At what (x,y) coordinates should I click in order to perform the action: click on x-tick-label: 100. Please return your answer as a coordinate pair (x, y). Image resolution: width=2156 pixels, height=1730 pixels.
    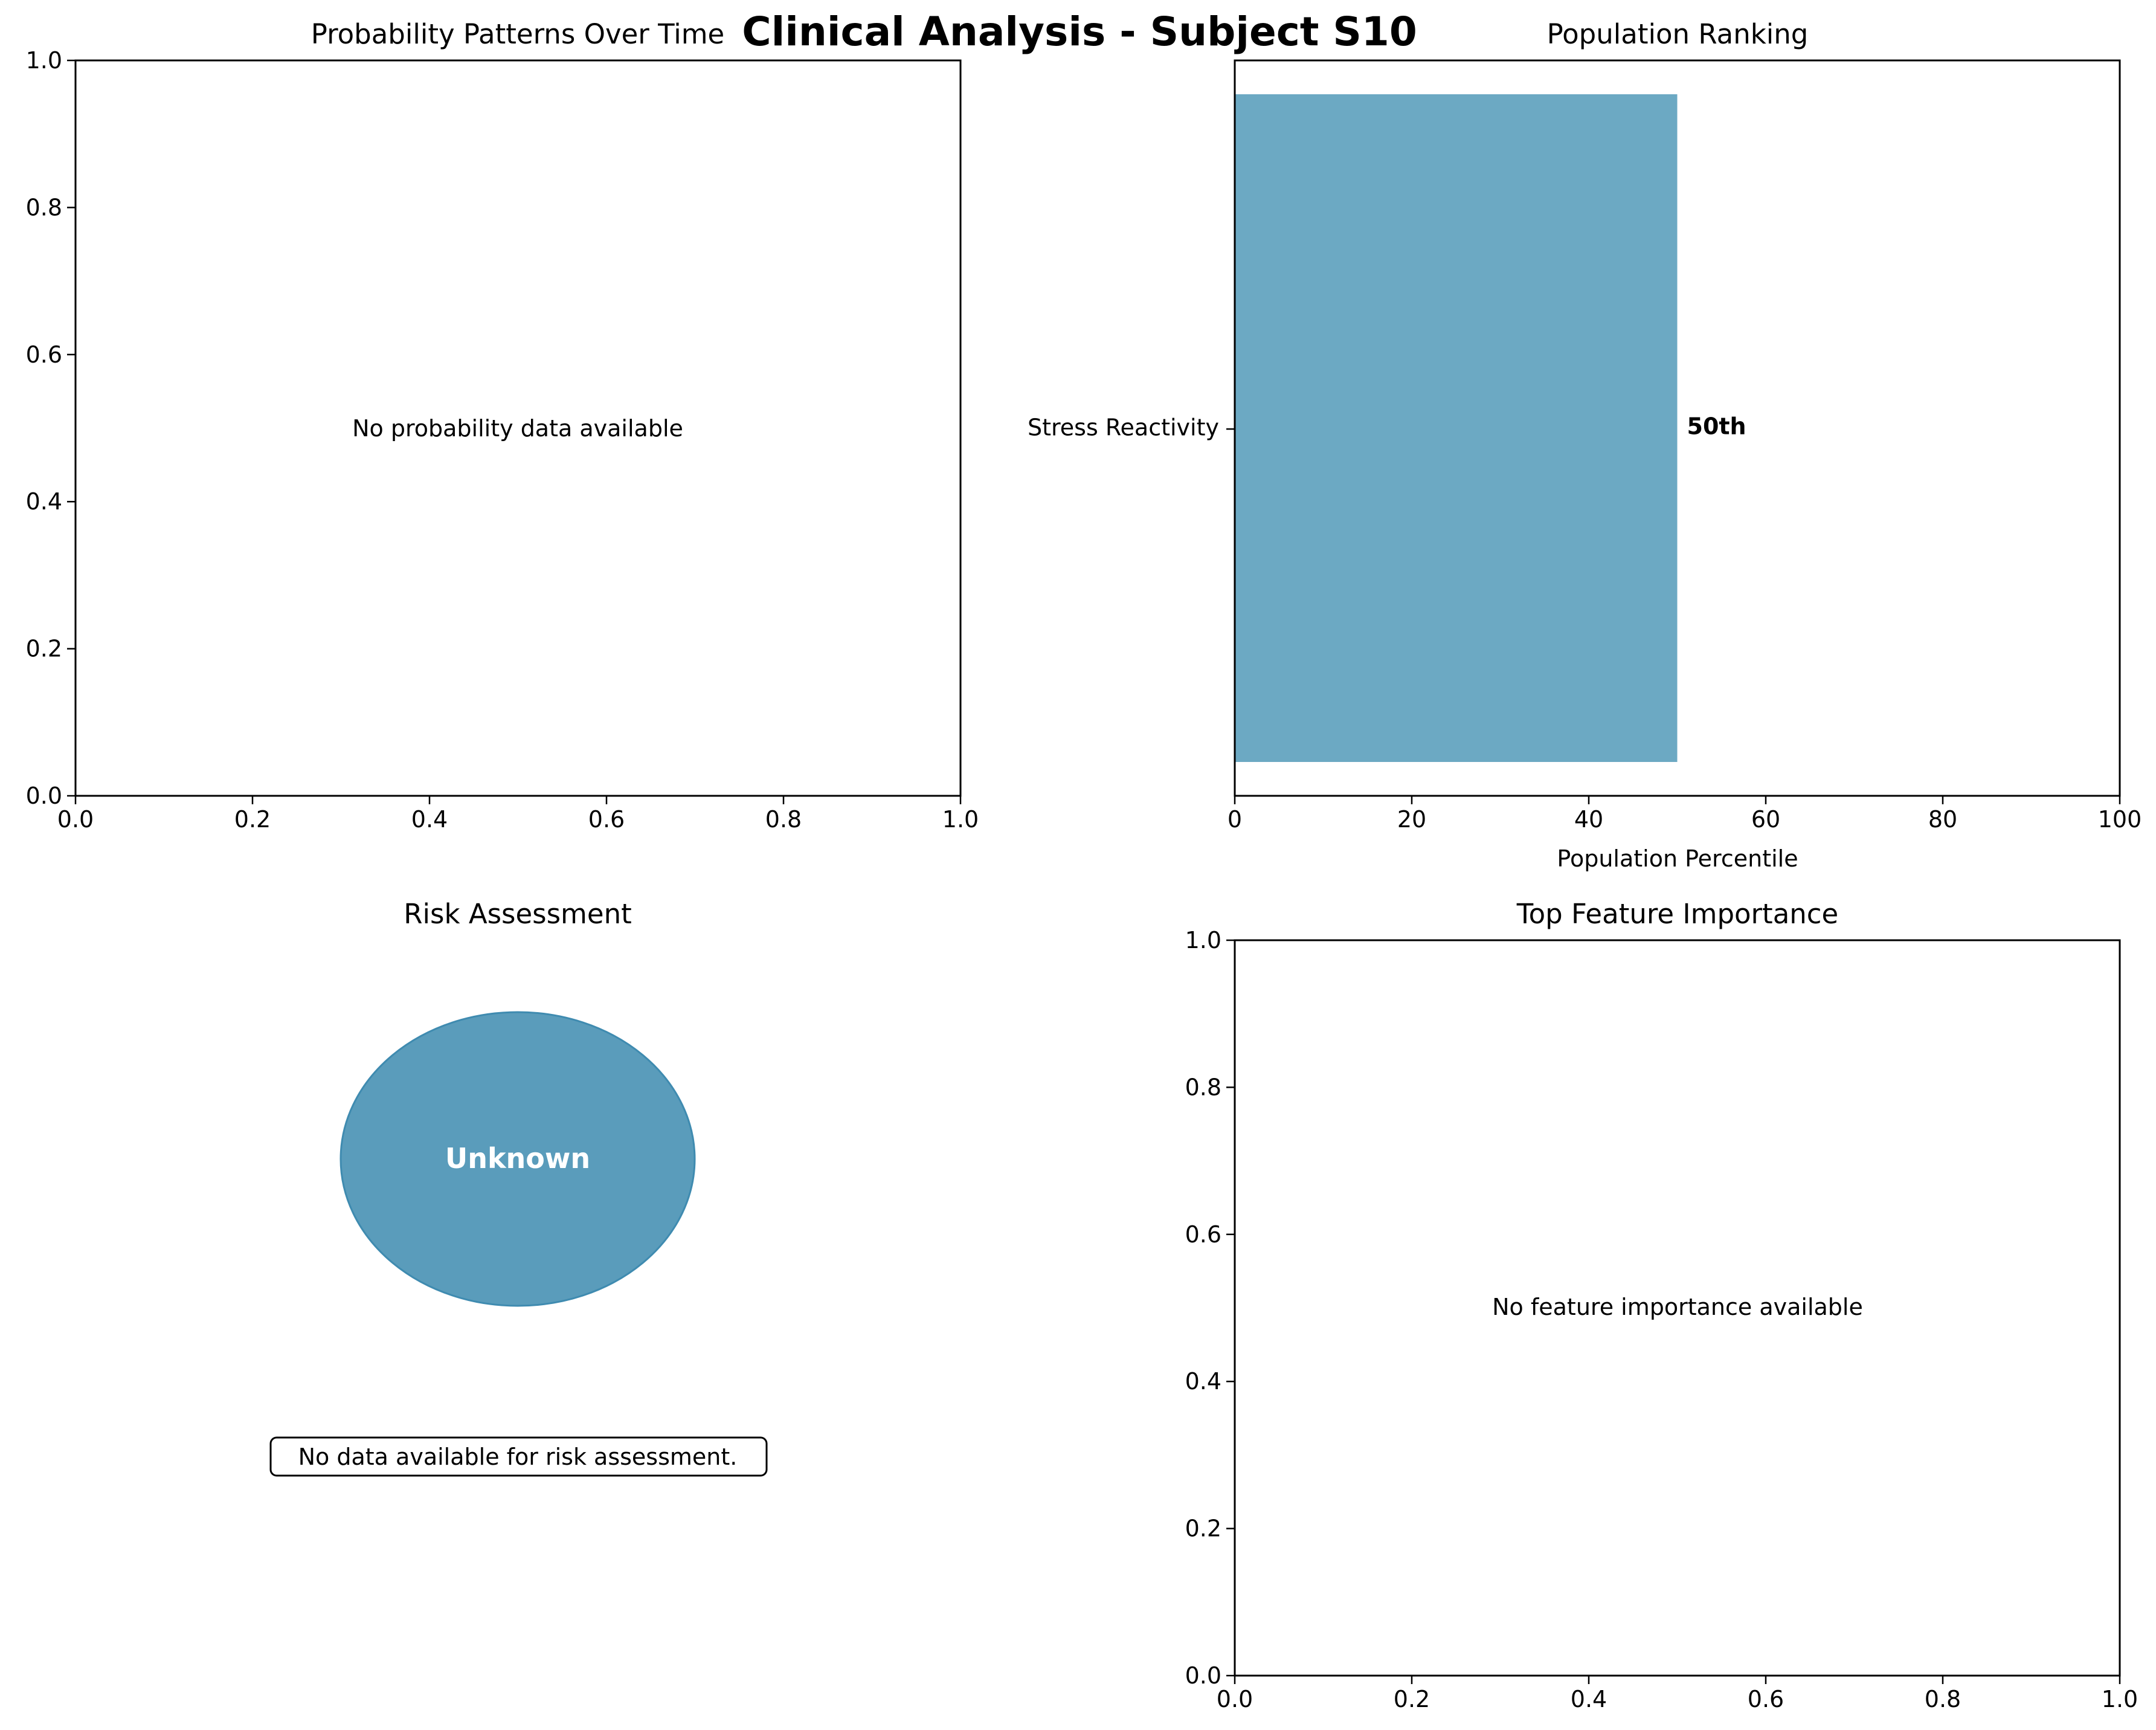
    Looking at the image, I should click on (2120, 819).